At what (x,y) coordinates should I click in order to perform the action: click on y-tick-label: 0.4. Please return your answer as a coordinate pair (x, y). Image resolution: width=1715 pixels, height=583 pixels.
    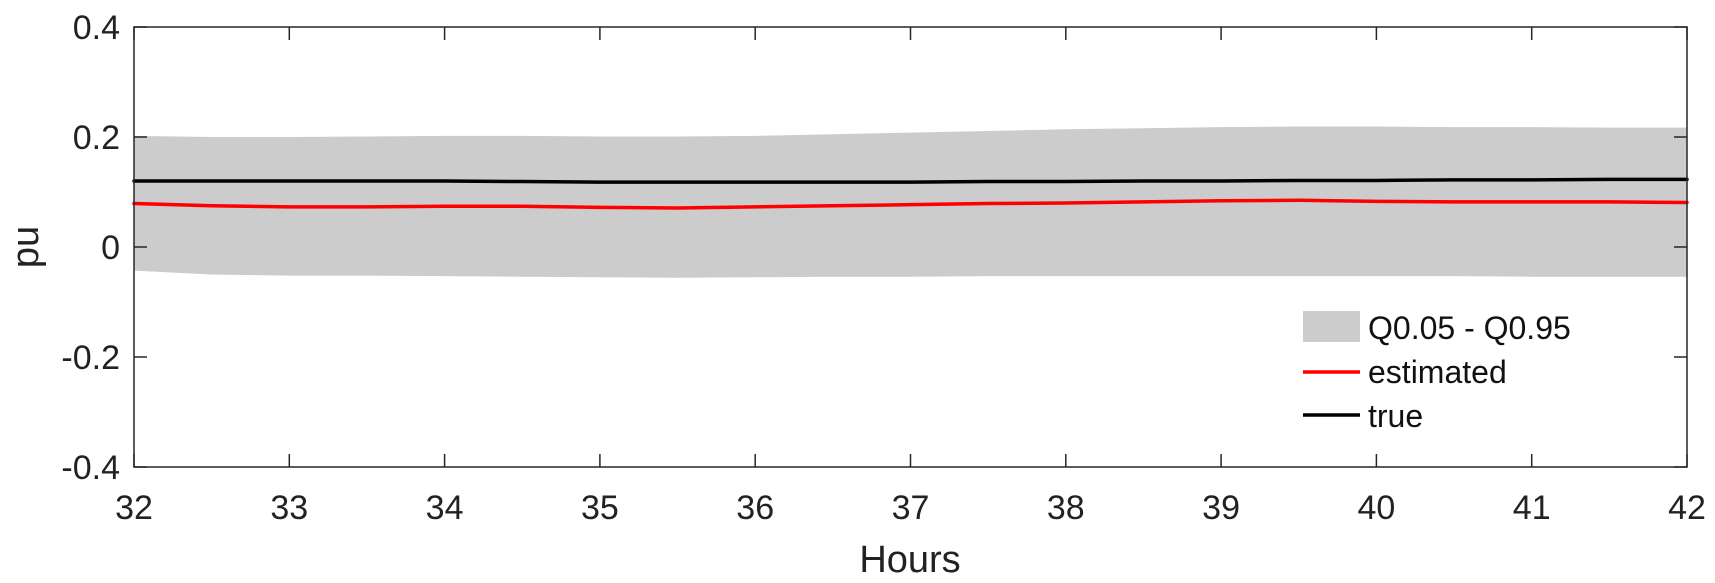
    Looking at the image, I should click on (96, 28).